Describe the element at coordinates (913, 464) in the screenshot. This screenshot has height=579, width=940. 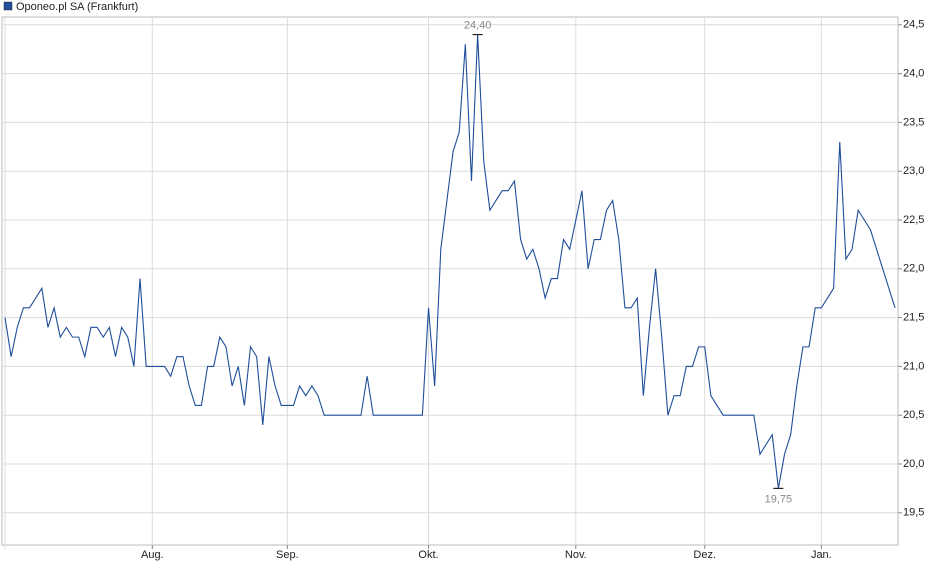
I see `y-tick-label: 20,0` at that location.